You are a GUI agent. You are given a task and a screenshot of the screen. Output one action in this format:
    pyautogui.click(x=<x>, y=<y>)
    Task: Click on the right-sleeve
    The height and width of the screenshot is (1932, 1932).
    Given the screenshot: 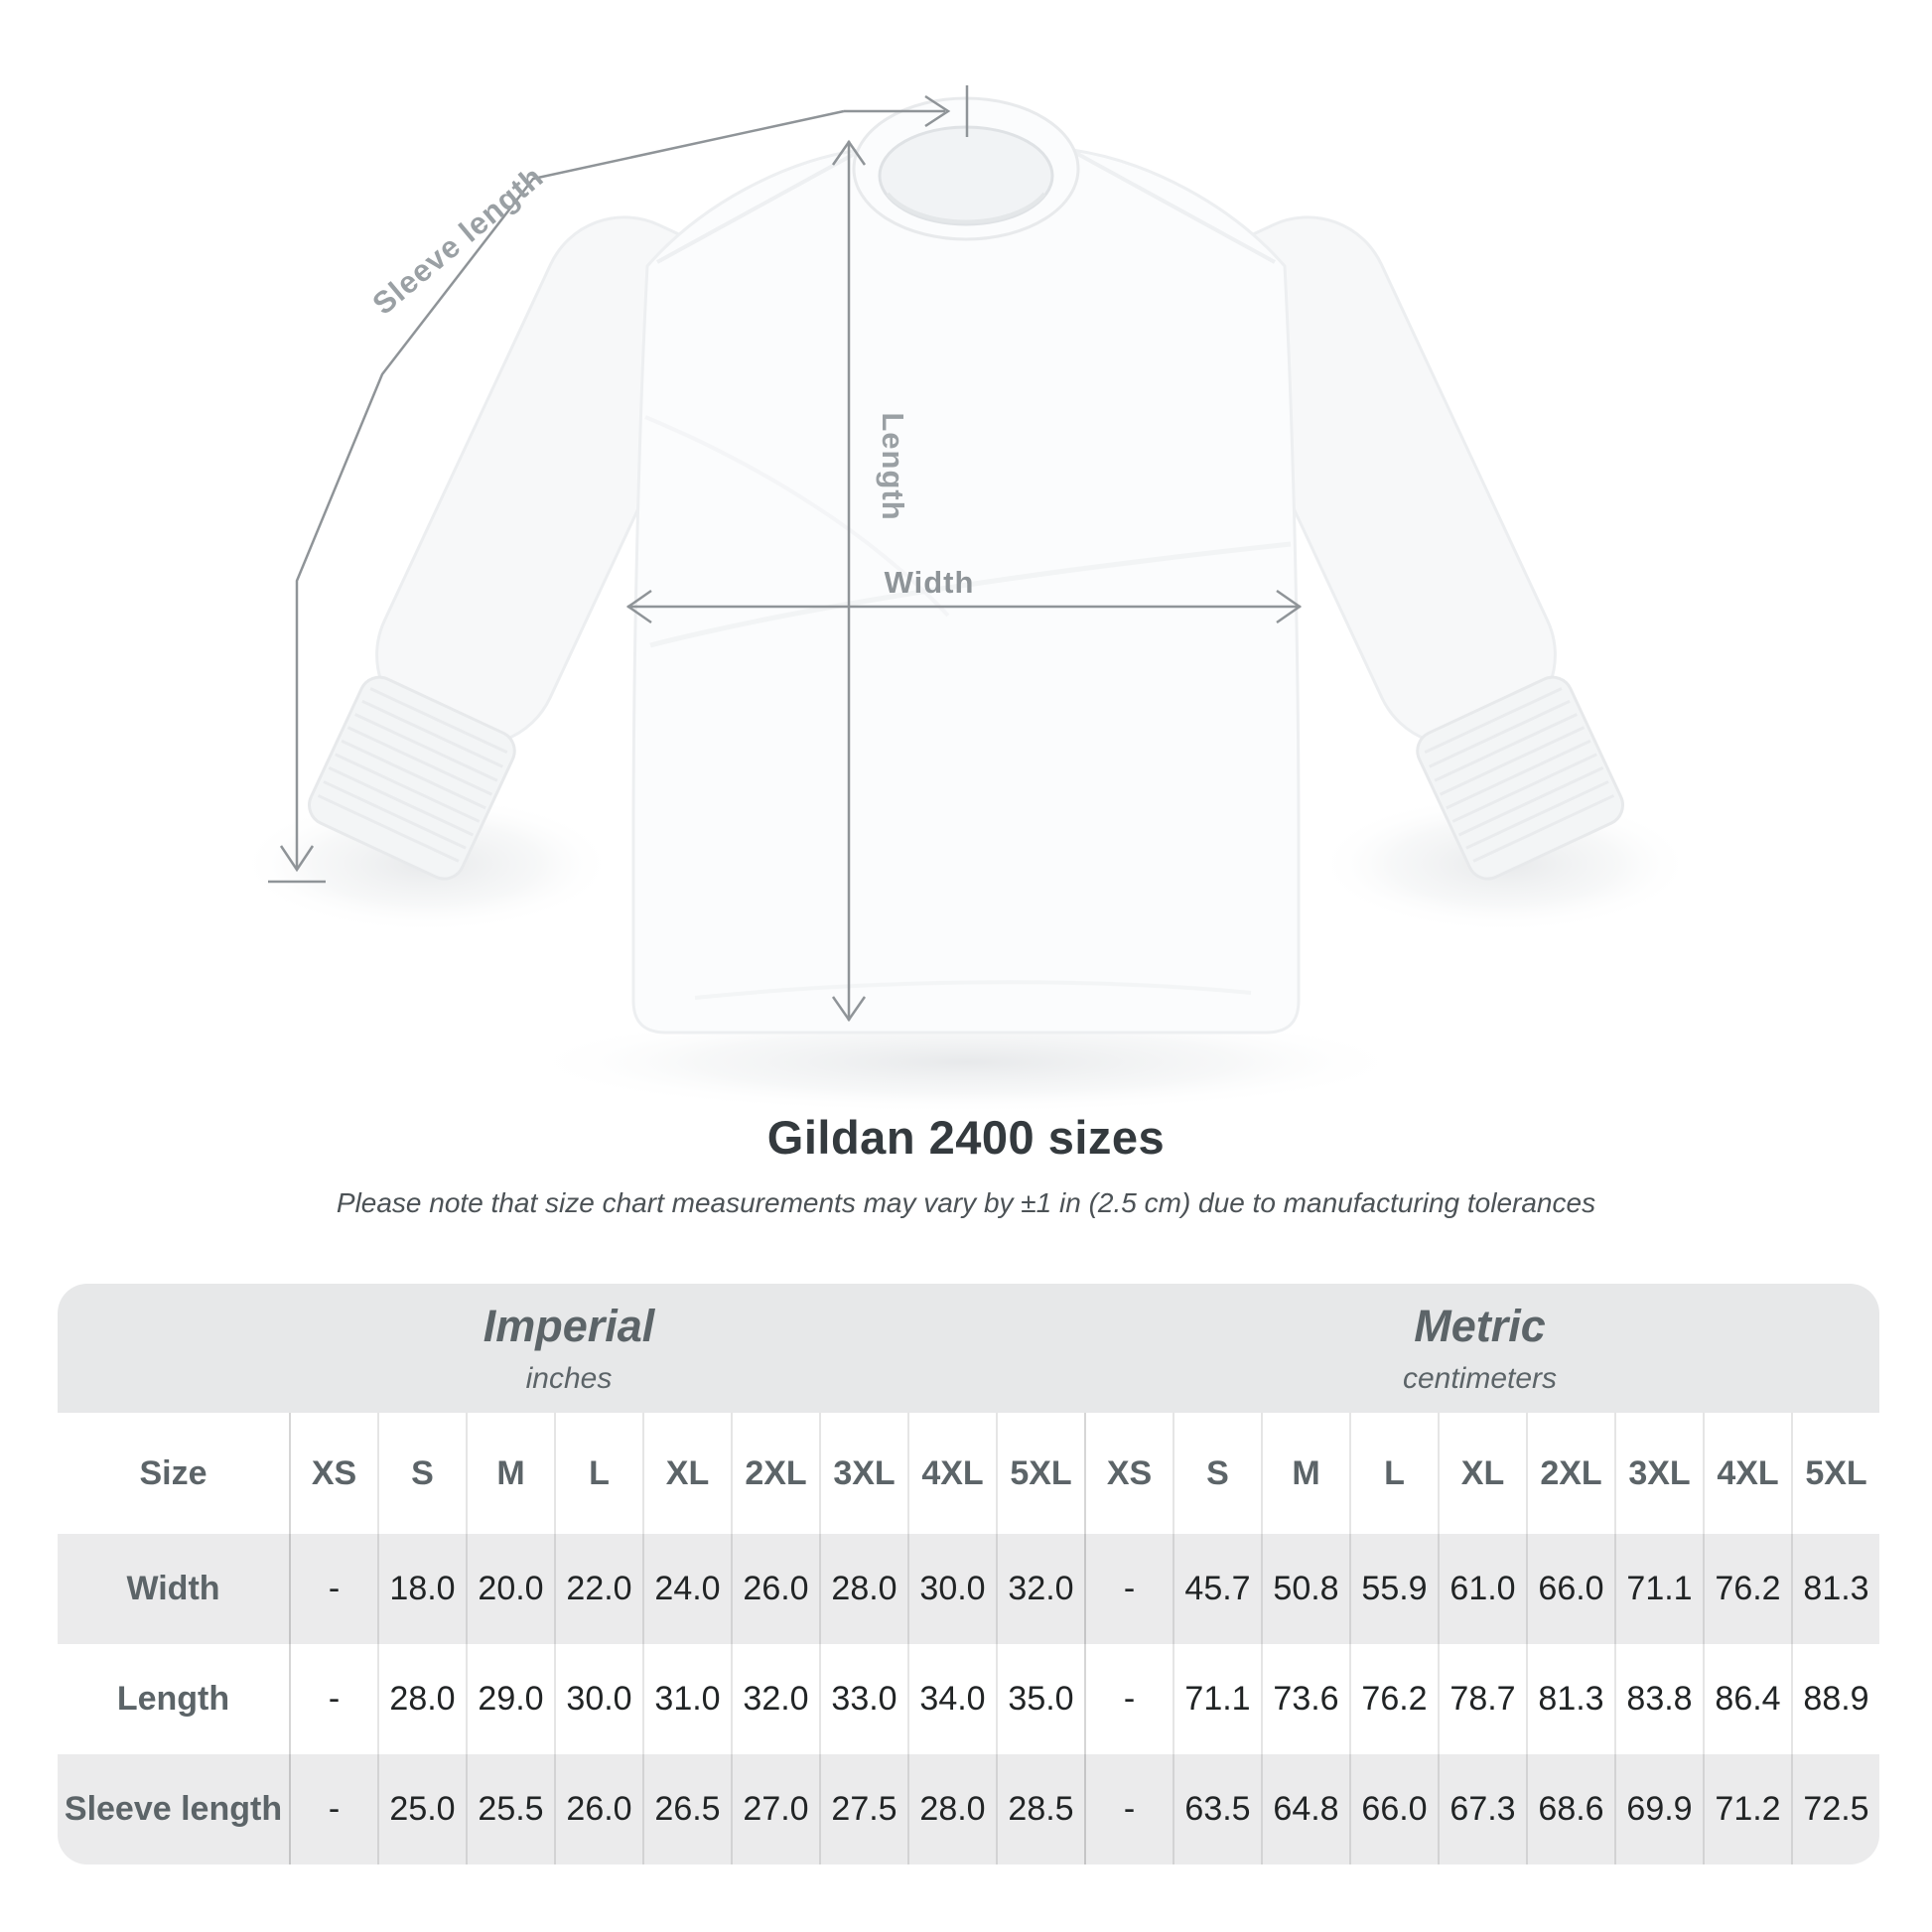 What is the action you would take?
    pyautogui.click(x=1415, y=548)
    